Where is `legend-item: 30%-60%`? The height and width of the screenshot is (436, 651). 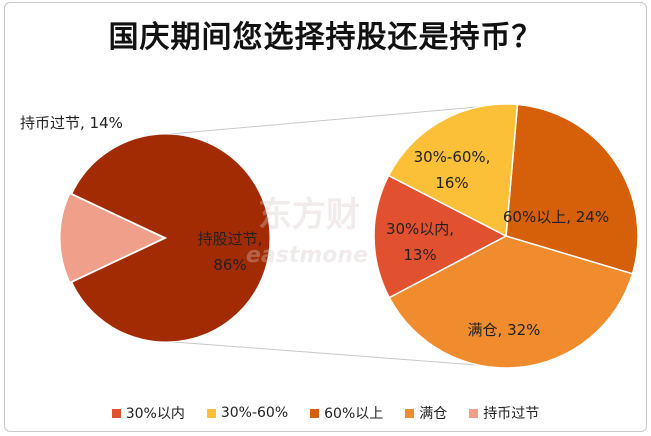
legend-item: 30%-60% is located at coordinates (247, 413).